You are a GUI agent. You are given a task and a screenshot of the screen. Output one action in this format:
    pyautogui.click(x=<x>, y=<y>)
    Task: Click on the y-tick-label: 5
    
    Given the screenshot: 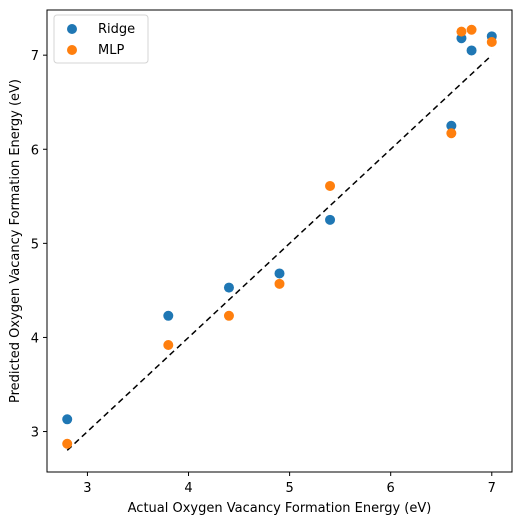 What is the action you would take?
    pyautogui.click(x=35, y=244)
    